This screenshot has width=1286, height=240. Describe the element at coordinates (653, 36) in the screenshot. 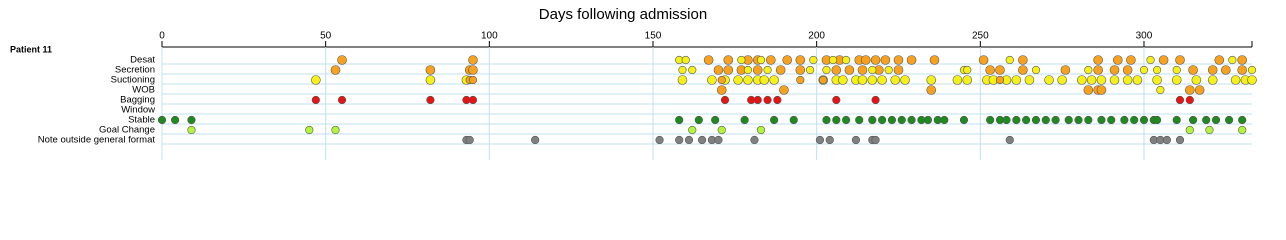

I see `x-tick-label: 150` at that location.